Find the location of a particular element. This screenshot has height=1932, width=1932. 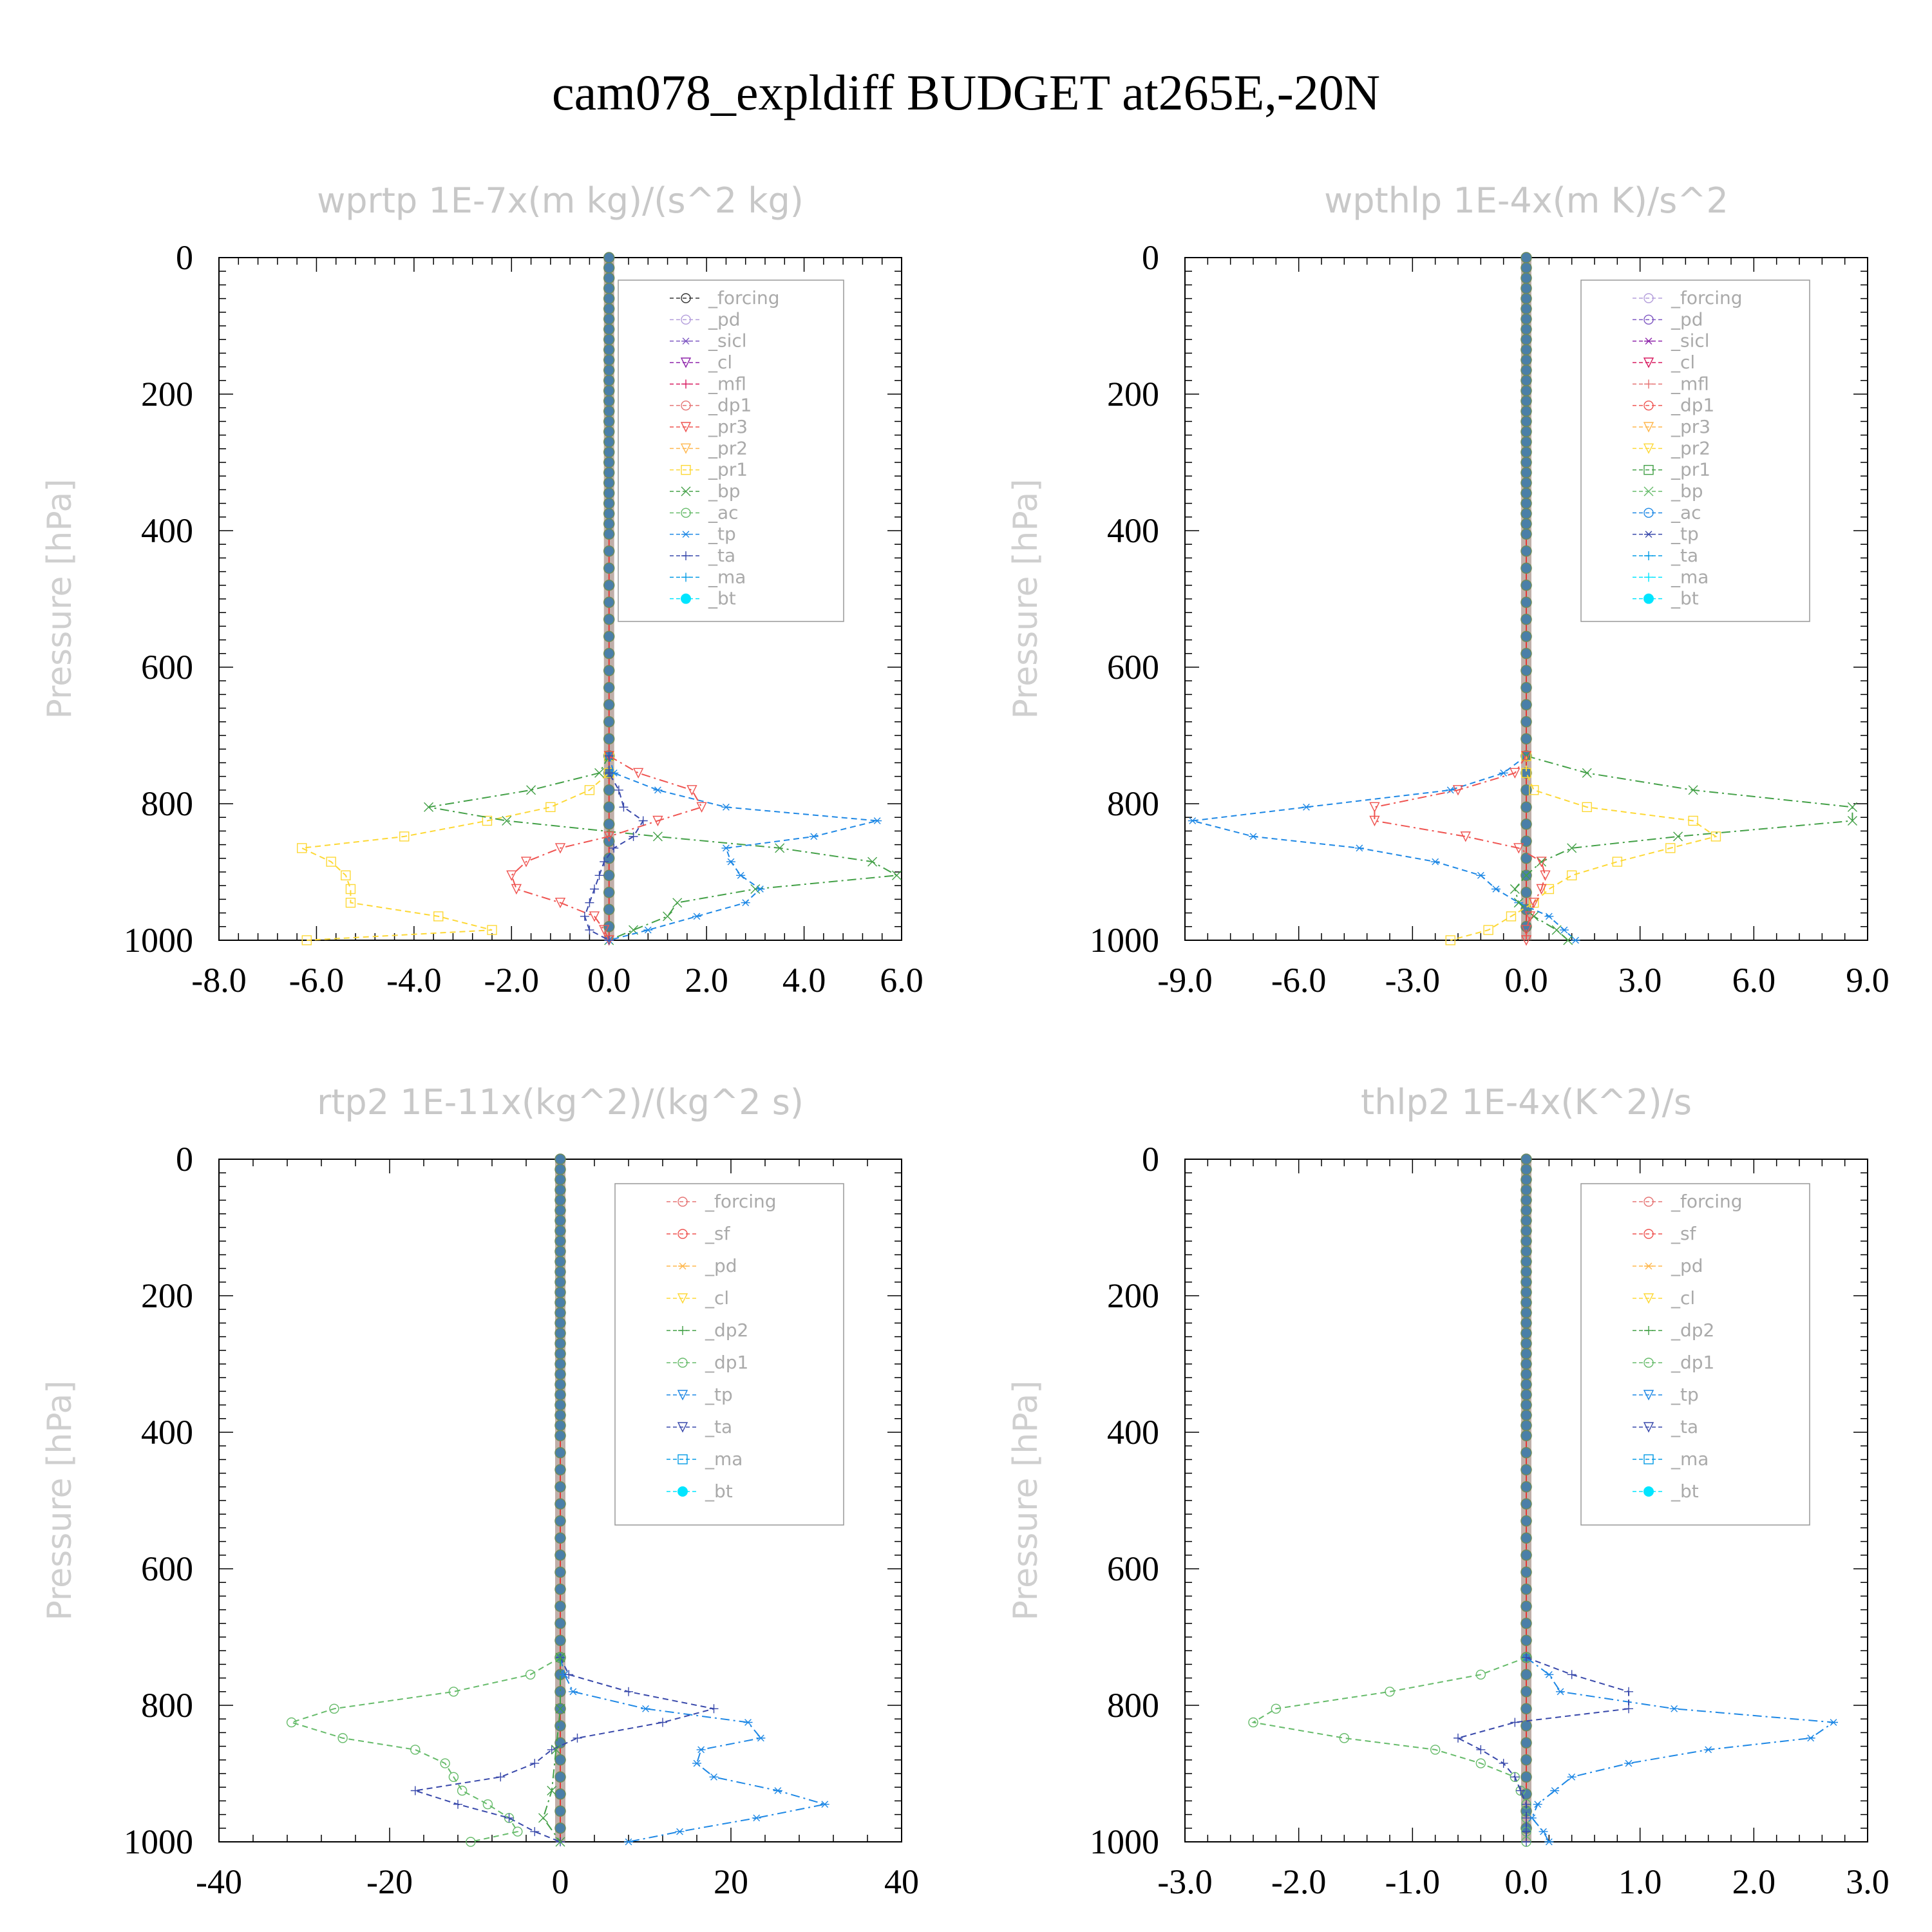

legend-entry: _pd is located at coordinates (1687, 1265).